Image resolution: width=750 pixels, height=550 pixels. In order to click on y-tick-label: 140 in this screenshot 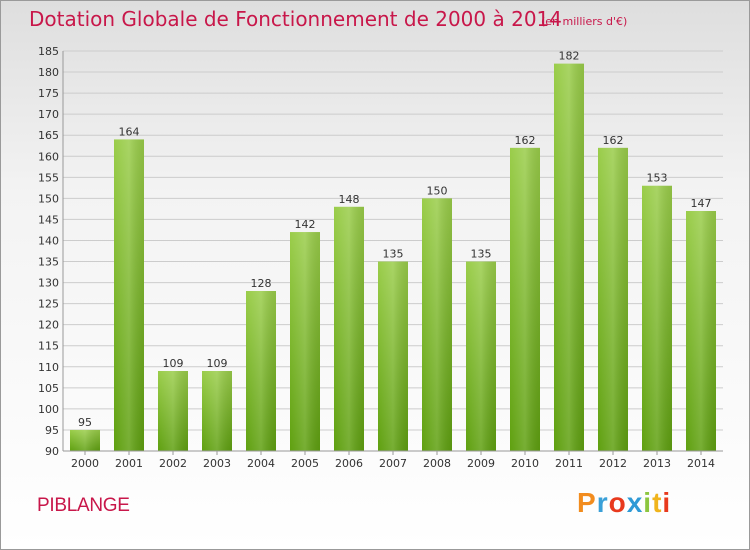, I will do `click(48, 240)`.